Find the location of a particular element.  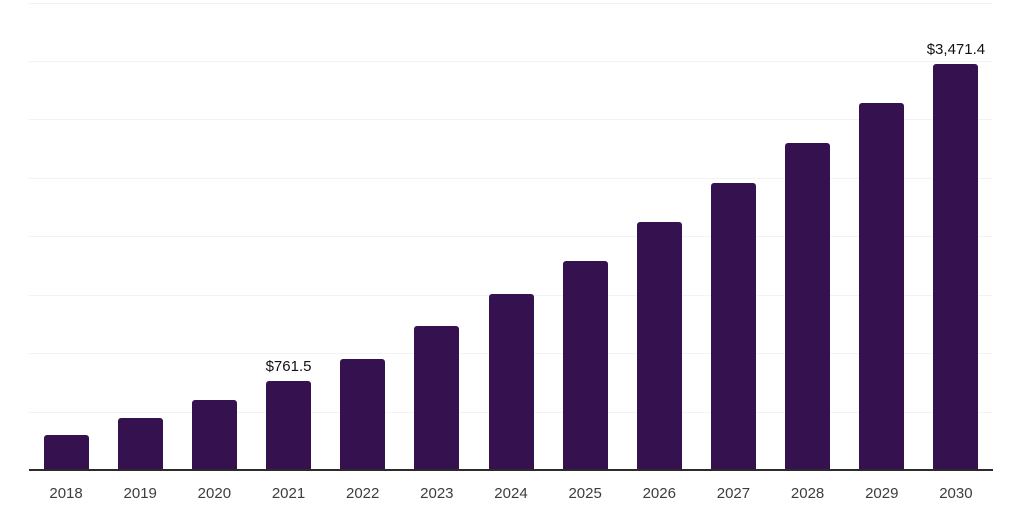

x-tick-2018: 2018 is located at coordinates (66, 493).